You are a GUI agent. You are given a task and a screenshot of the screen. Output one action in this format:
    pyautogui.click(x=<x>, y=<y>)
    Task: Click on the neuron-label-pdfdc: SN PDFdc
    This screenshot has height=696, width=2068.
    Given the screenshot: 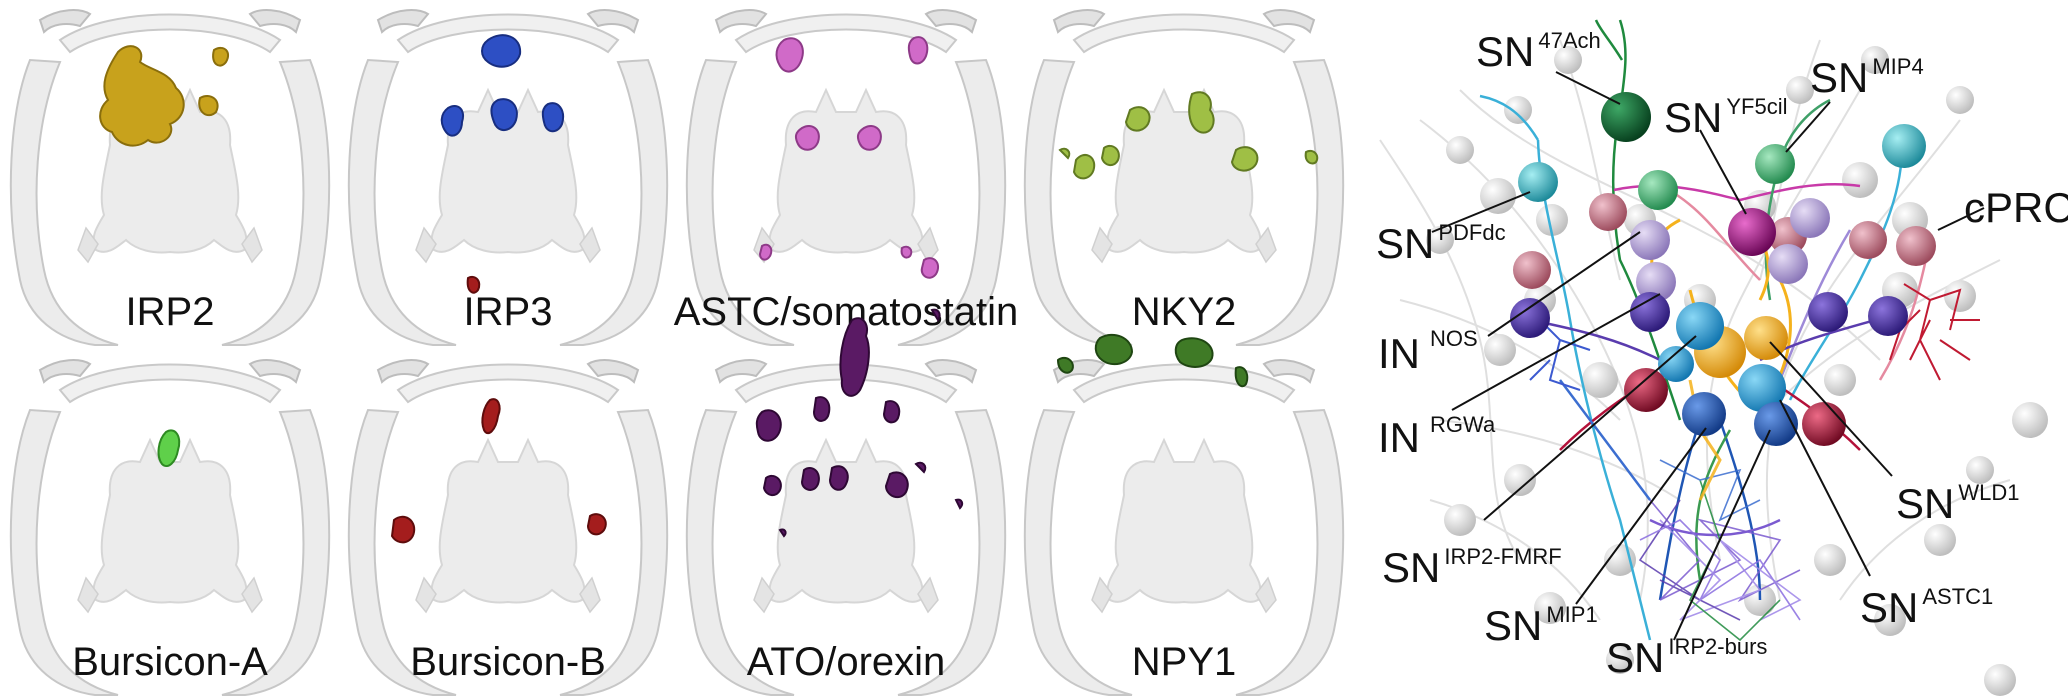 What is the action you would take?
    pyautogui.click(x=1441, y=243)
    